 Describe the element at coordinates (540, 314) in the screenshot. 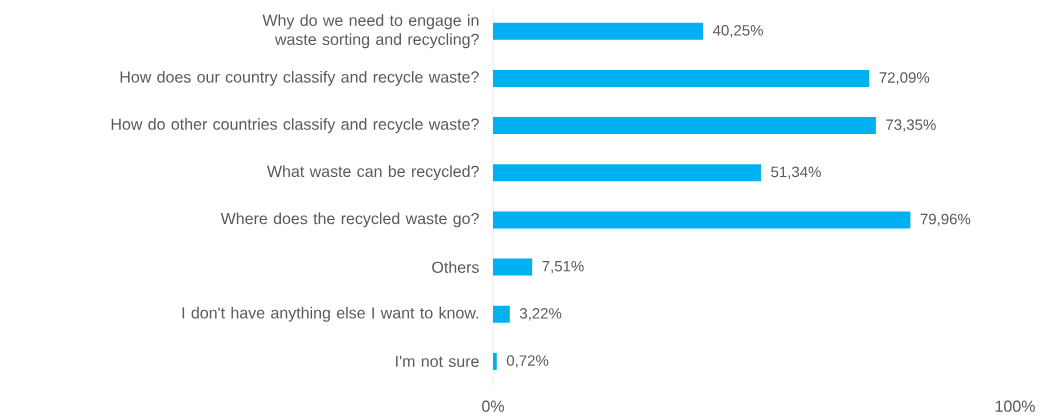

I see `data-label: 3,22%` at that location.